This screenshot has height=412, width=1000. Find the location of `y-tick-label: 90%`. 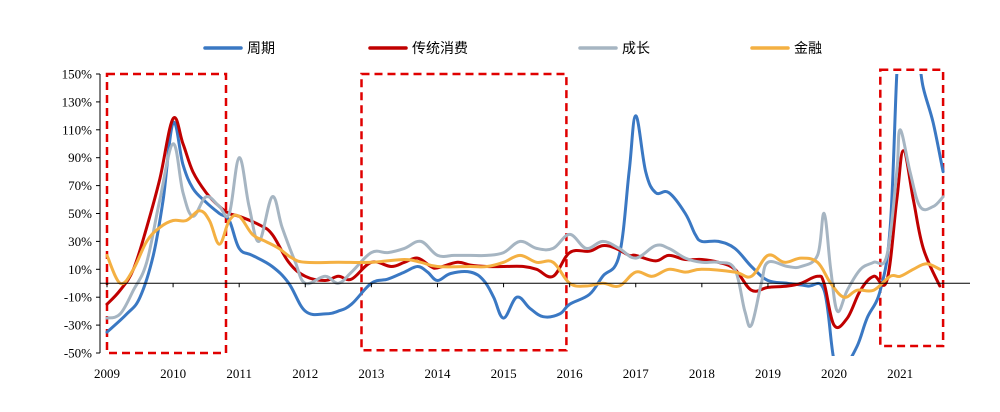

y-tick-label: 90% is located at coordinates (80, 157).